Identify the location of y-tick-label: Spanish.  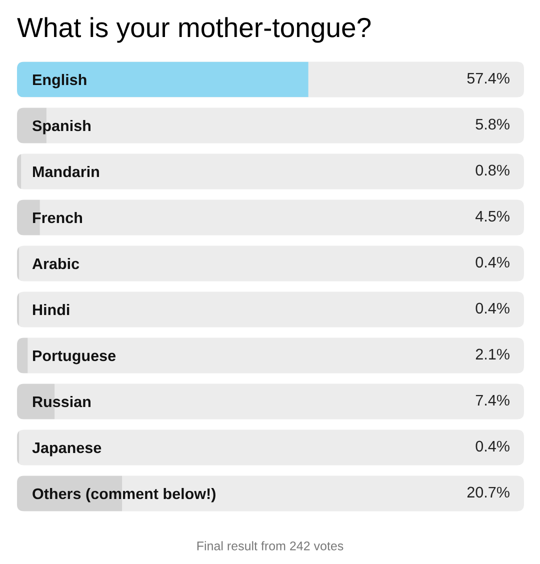
(61, 127).